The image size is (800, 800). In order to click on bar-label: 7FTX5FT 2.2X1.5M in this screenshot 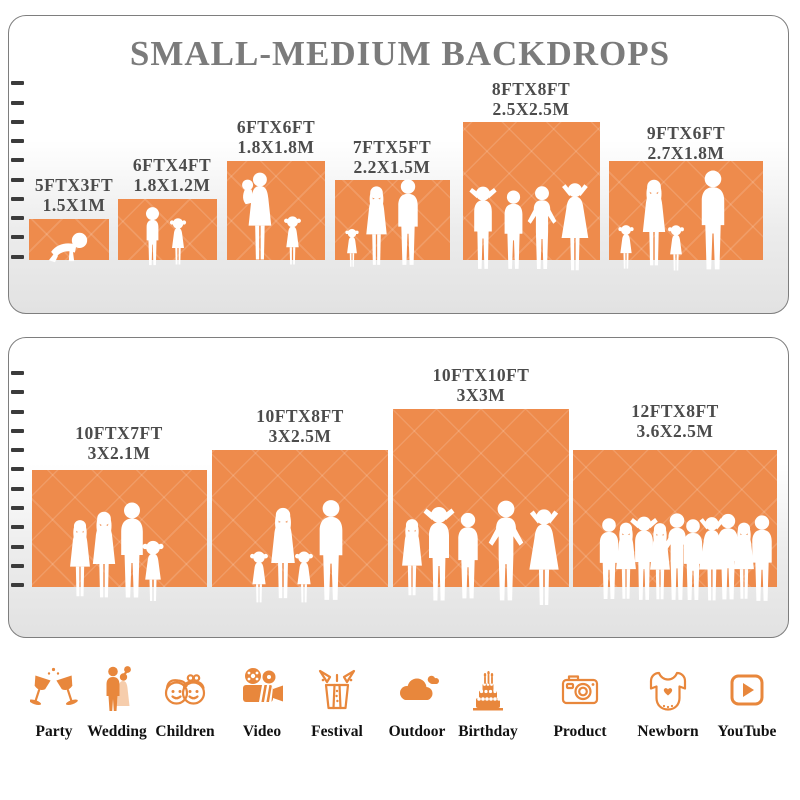, I will do `click(392, 157)`.